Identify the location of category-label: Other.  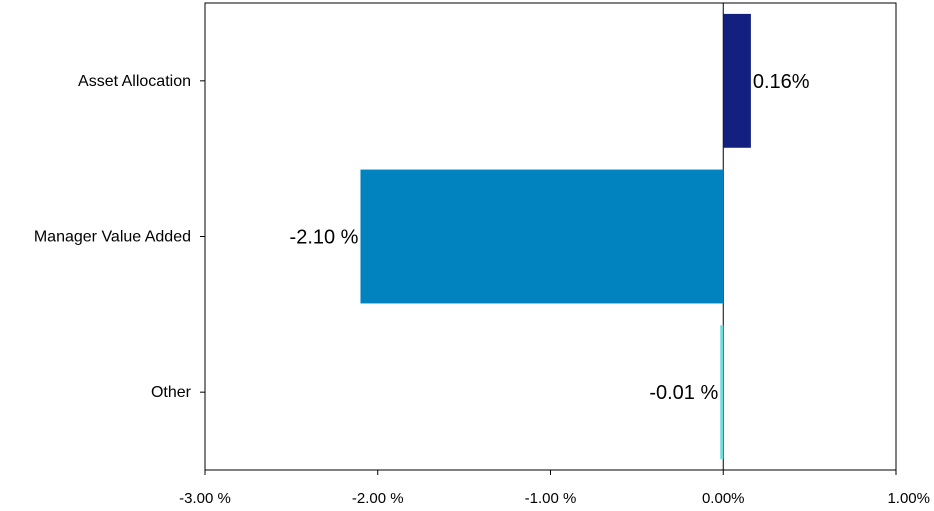
(171, 392).